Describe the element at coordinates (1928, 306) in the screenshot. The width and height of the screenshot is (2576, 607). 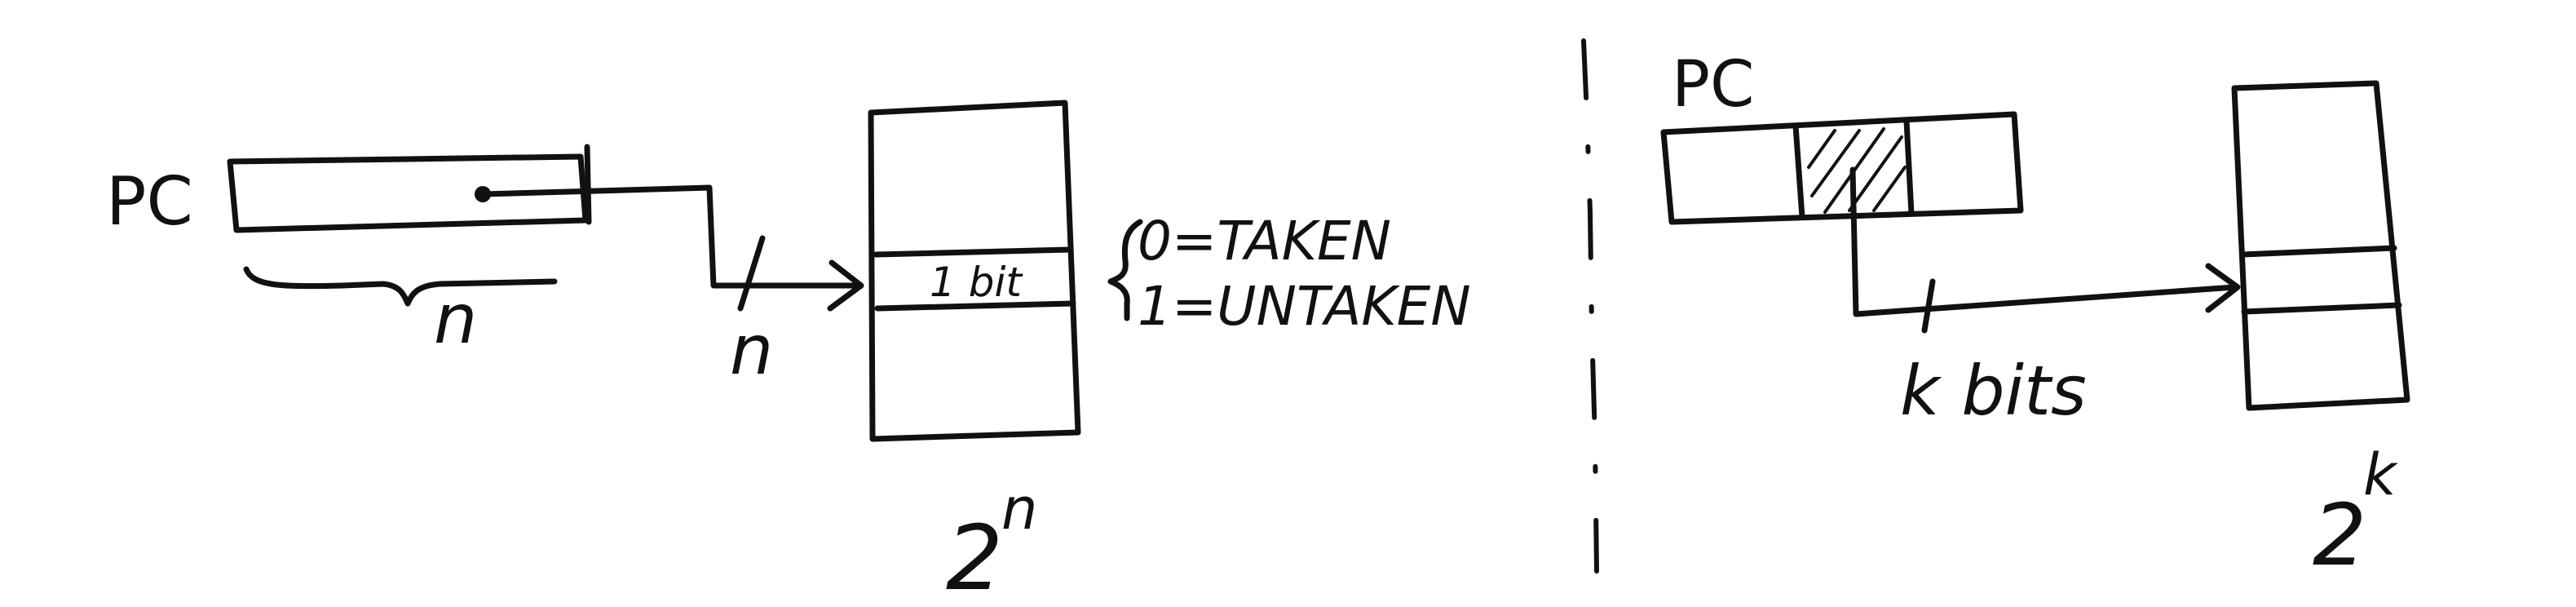
I see `right-bus-slash` at that location.